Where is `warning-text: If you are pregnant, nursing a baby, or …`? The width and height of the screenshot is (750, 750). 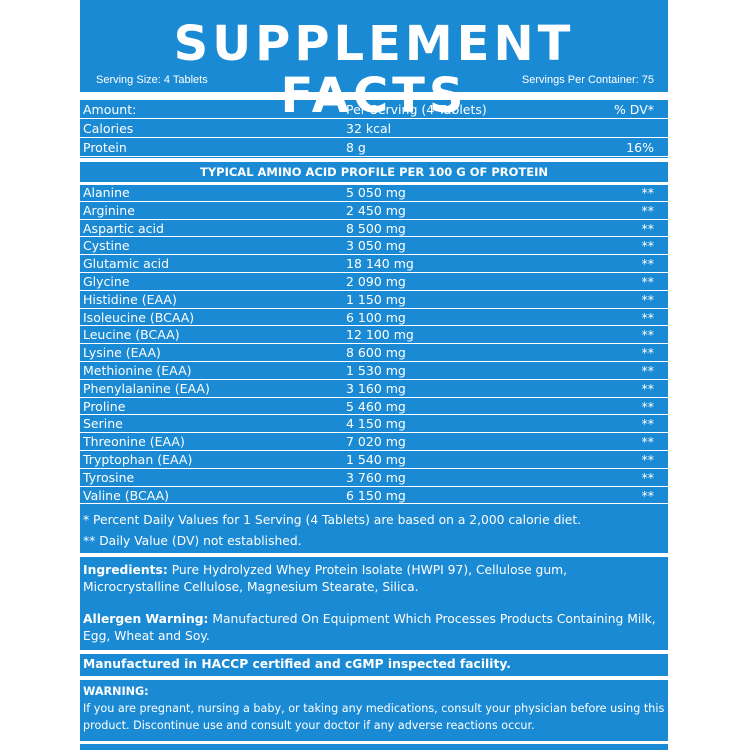
warning-text: If you are pregnant, nursing a baby, or … is located at coordinates (374, 717).